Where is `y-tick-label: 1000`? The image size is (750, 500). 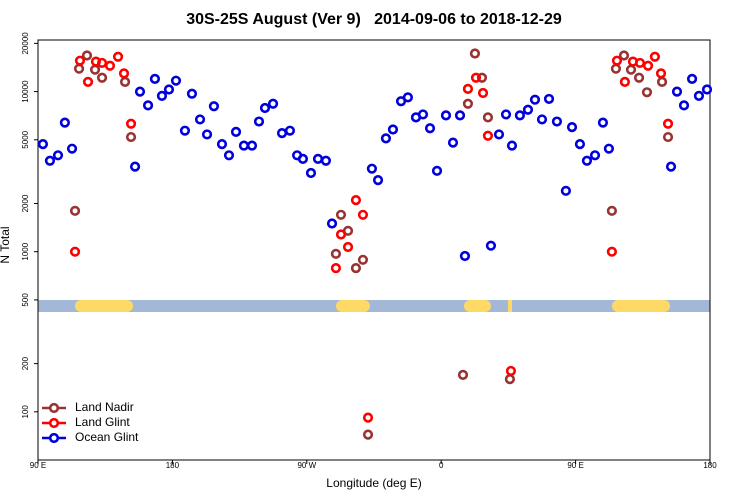 y-tick-label: 1000 is located at coordinates (25, 251).